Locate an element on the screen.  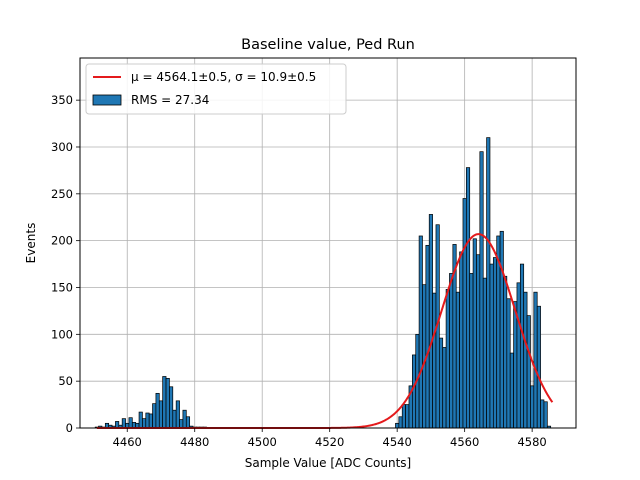
y-tick-label: 350 is located at coordinates (62, 100).